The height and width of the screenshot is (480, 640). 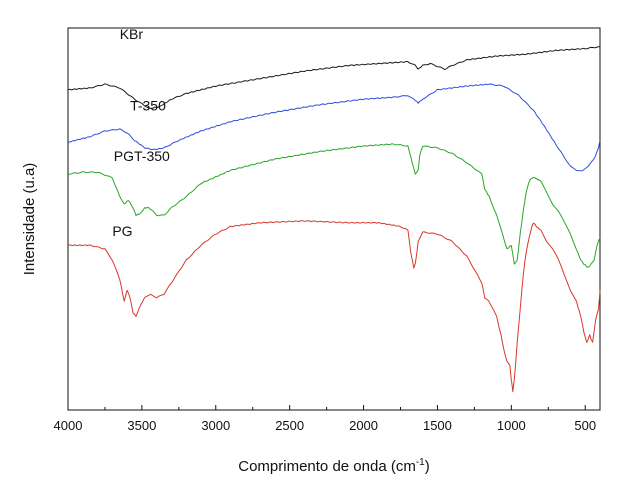 What do you see at coordinates (68, 425) in the screenshot?
I see `x-tick-label: 4000` at bounding box center [68, 425].